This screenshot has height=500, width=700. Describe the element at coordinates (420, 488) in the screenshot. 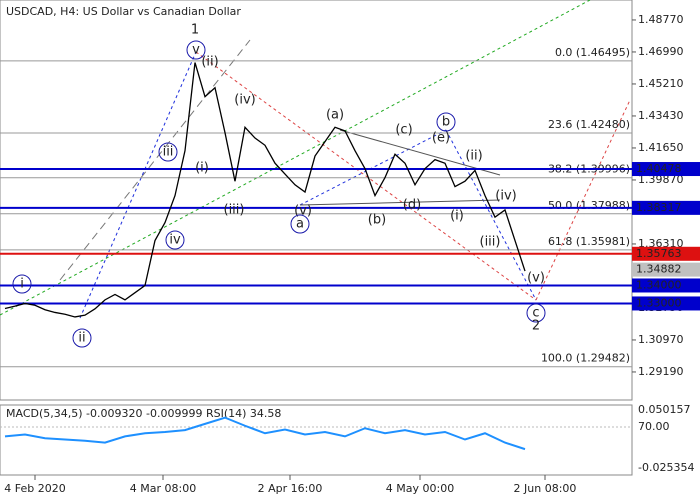

I see `x-tick-label: 4 May 00:00` at that location.